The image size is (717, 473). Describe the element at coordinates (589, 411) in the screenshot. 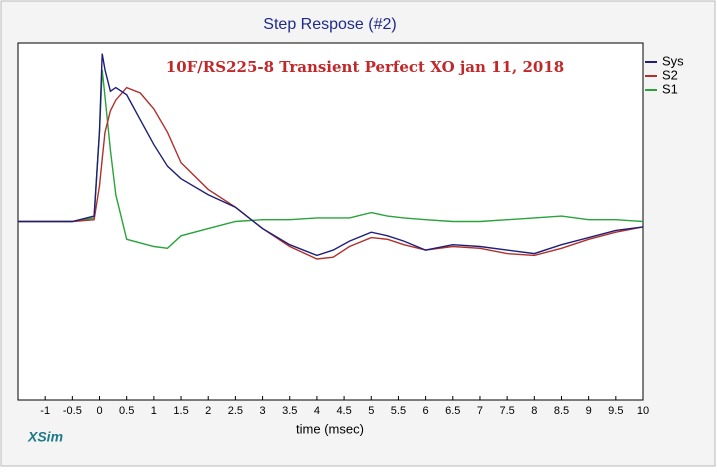

I see `x-tick-label: 9` at that location.